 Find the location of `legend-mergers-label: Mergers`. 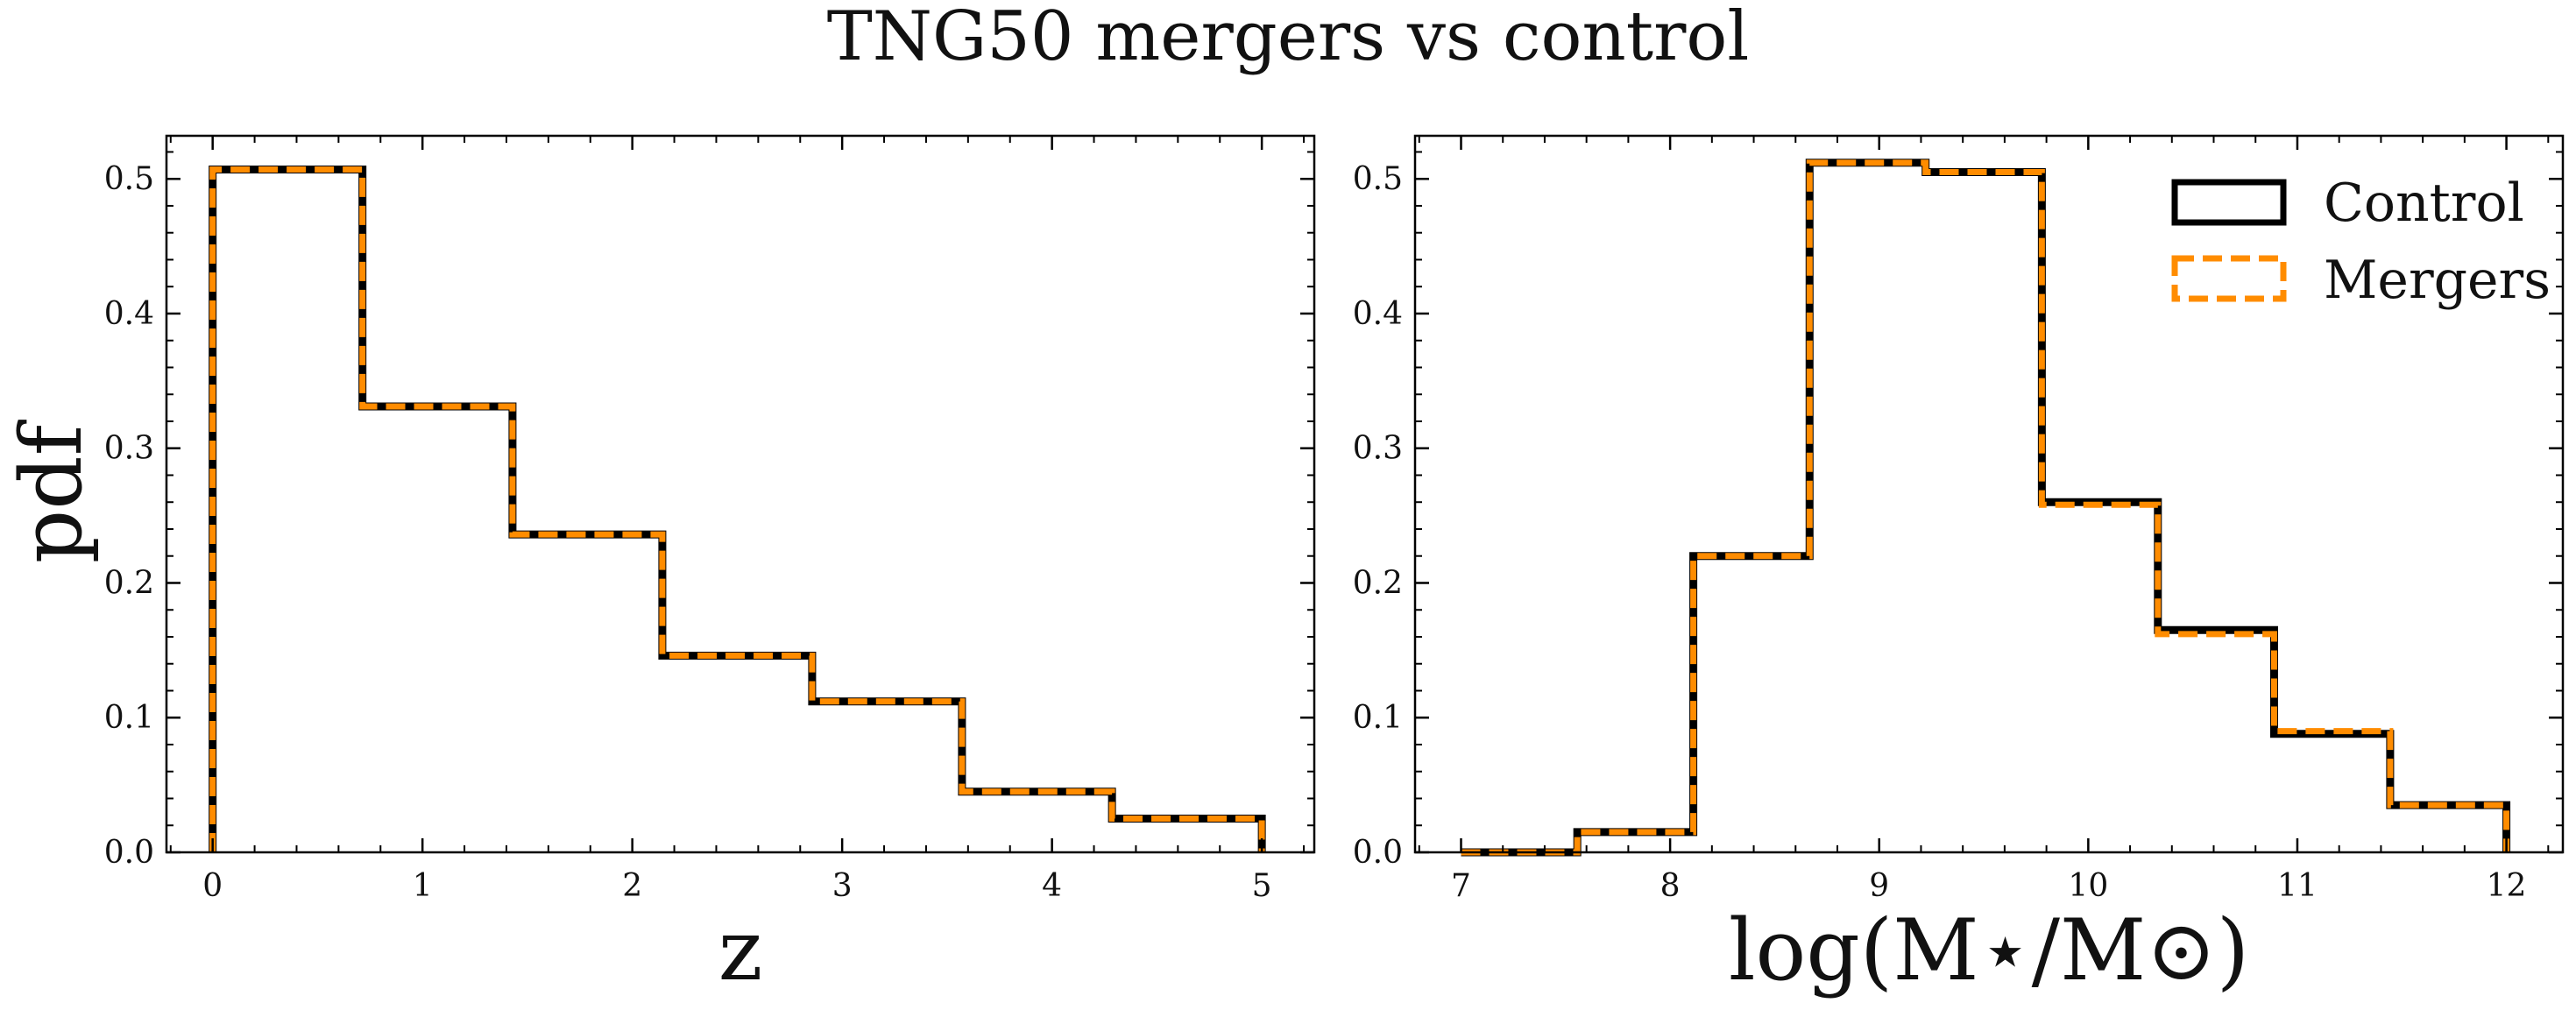

legend-mergers-label: Mergers is located at coordinates (2437, 280).